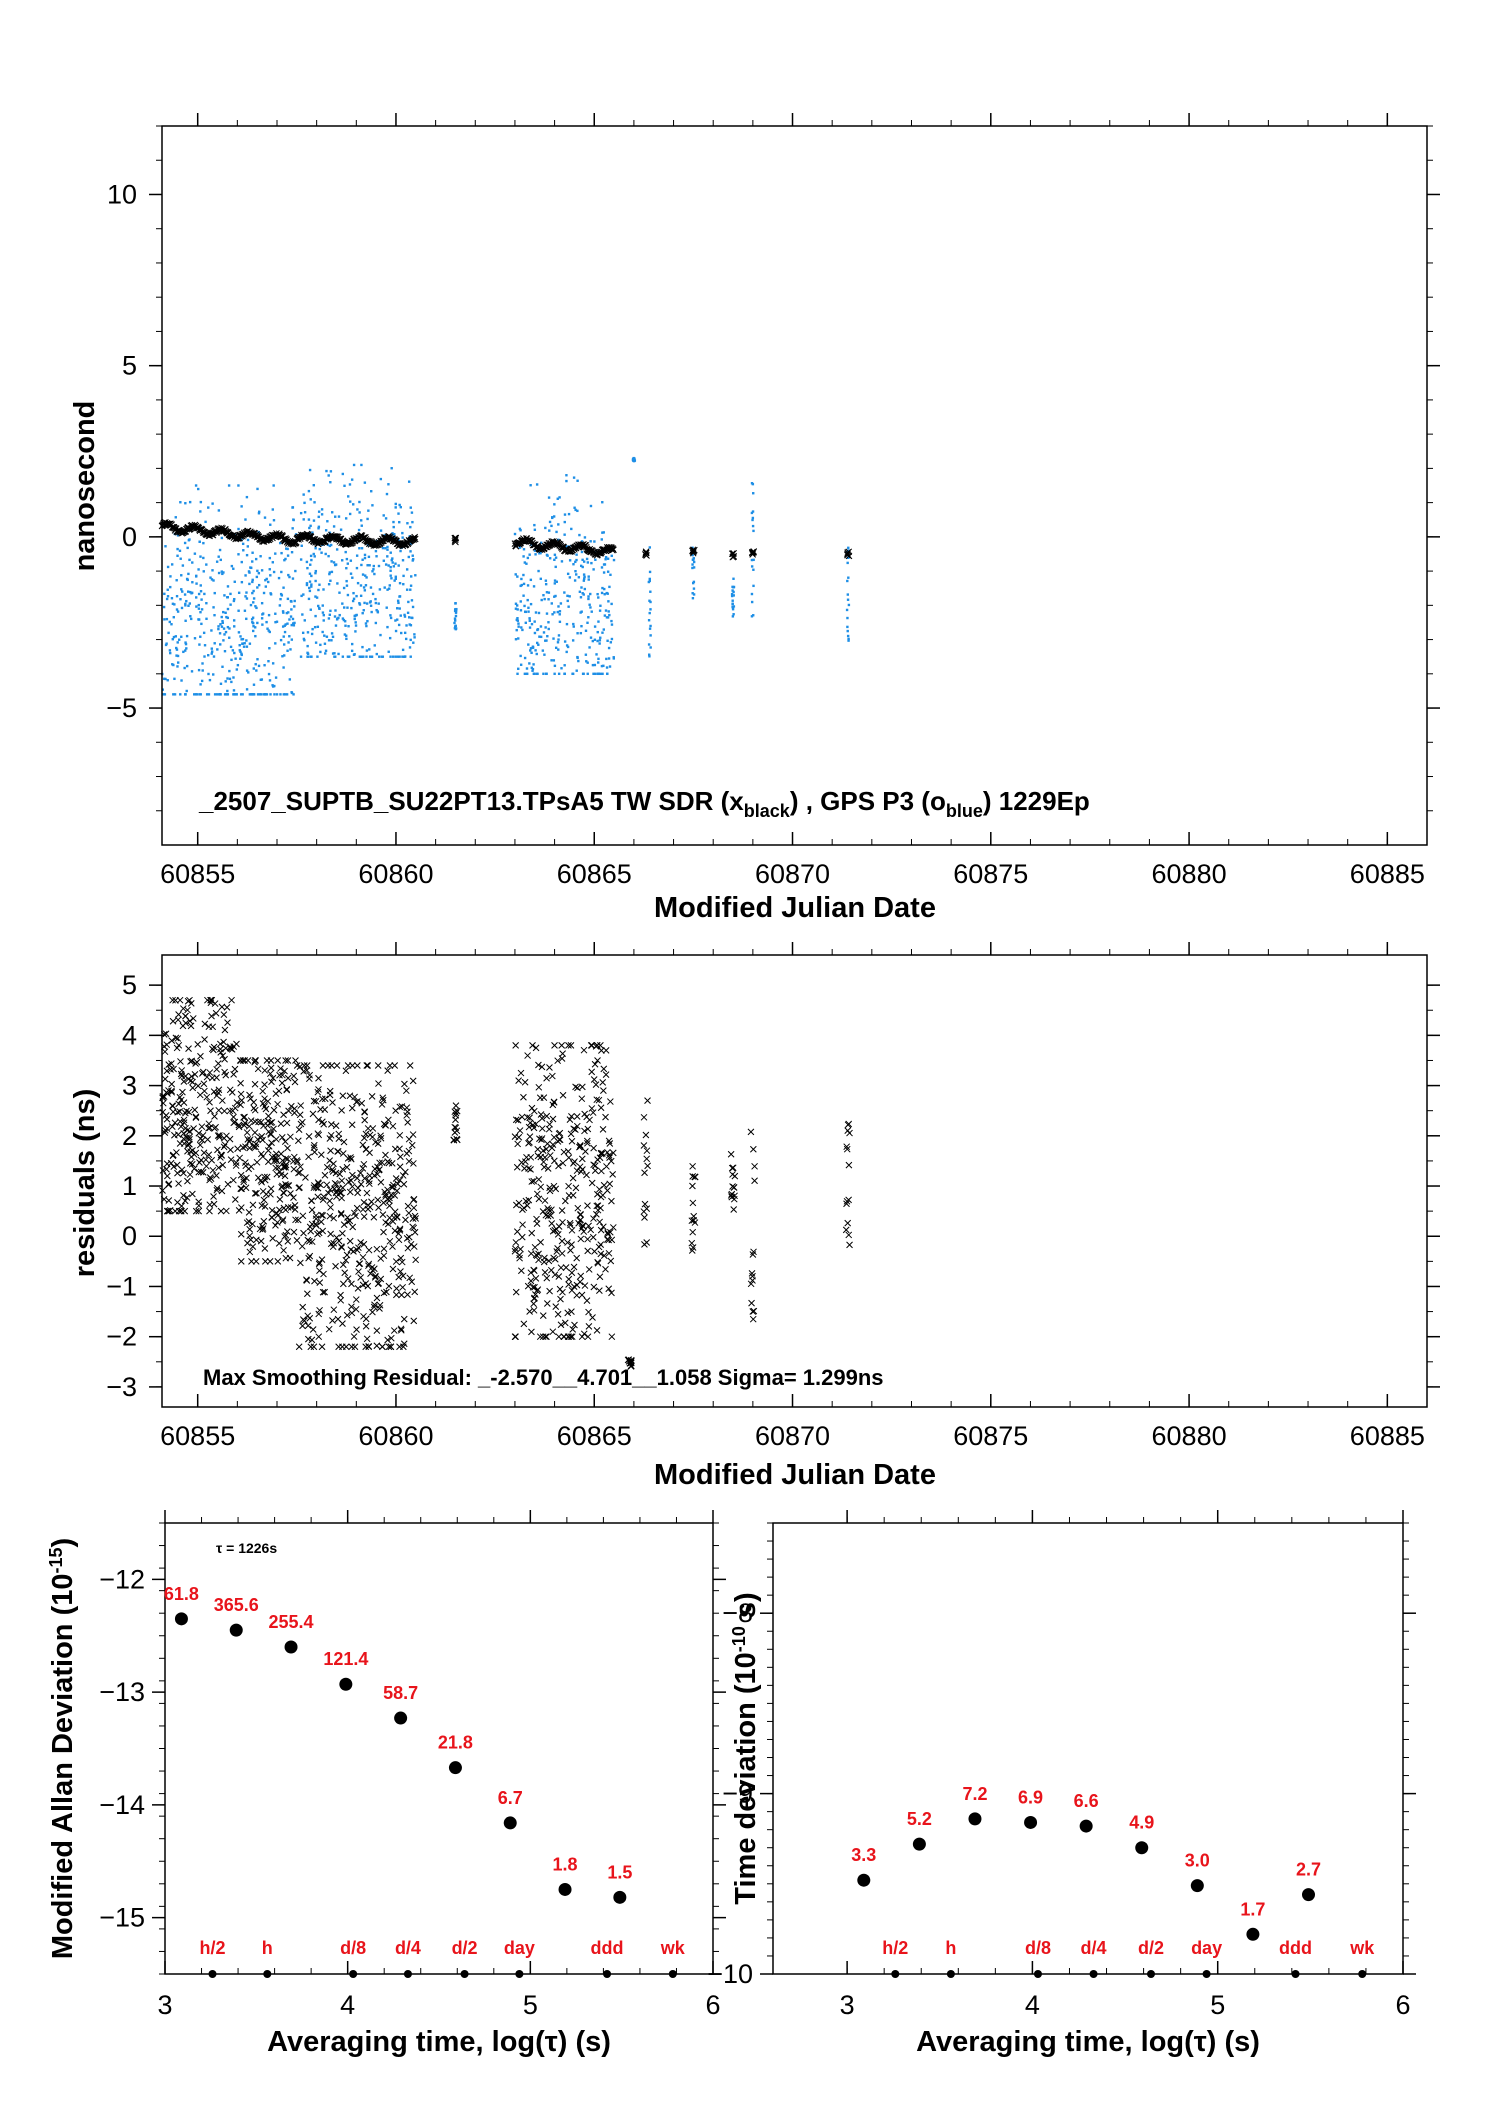  What do you see at coordinates (620, 1897) in the screenshot?
I see `deviation-point` at bounding box center [620, 1897].